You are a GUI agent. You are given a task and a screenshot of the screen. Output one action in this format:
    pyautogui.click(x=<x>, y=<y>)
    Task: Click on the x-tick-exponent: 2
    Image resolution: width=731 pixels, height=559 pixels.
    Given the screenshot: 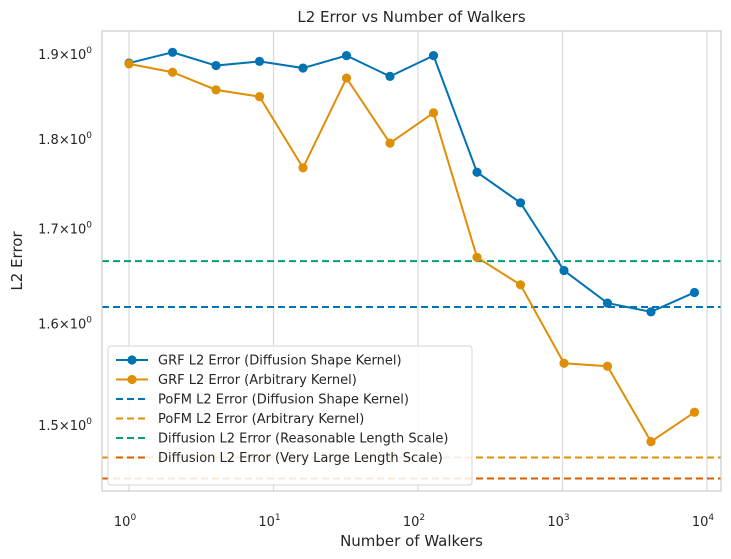 What is the action you would take?
    pyautogui.click(x=422, y=518)
    